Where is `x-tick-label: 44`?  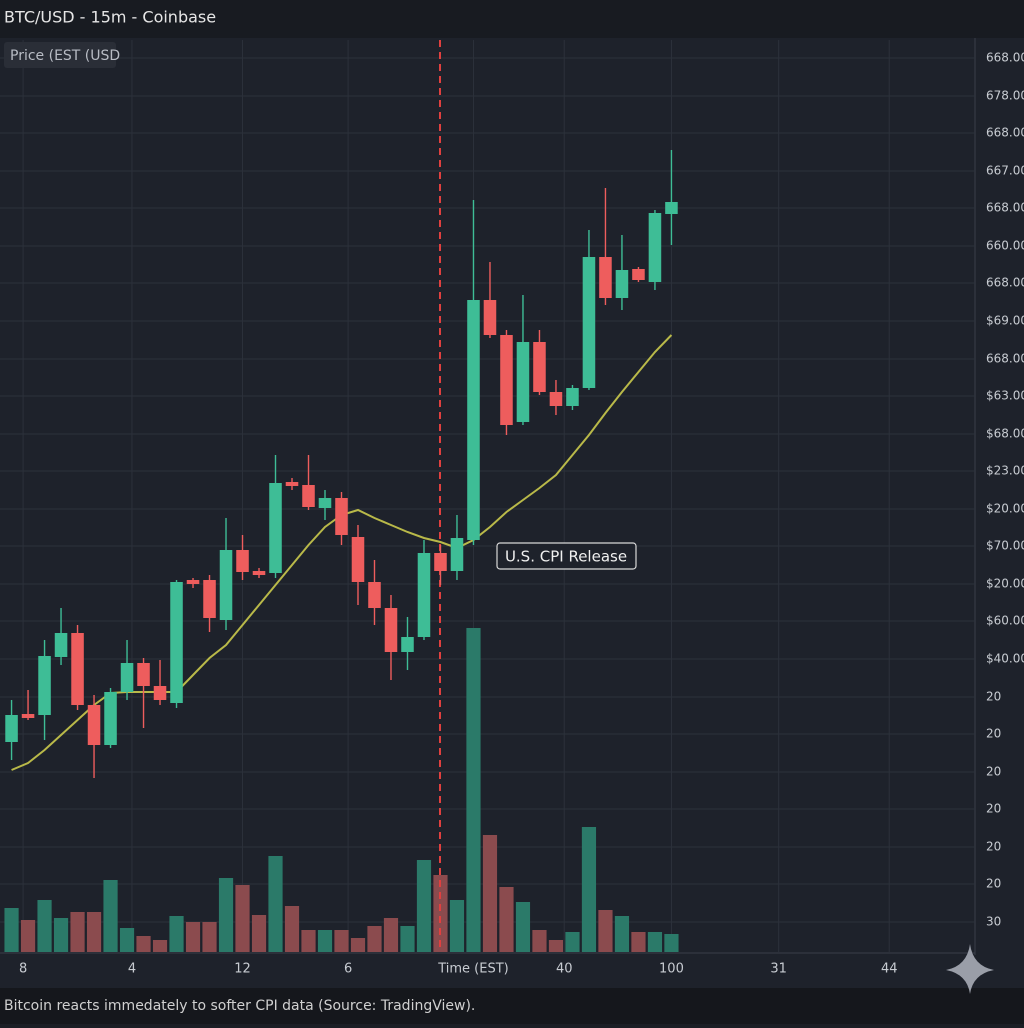 x-tick-label: 44 is located at coordinates (889, 969).